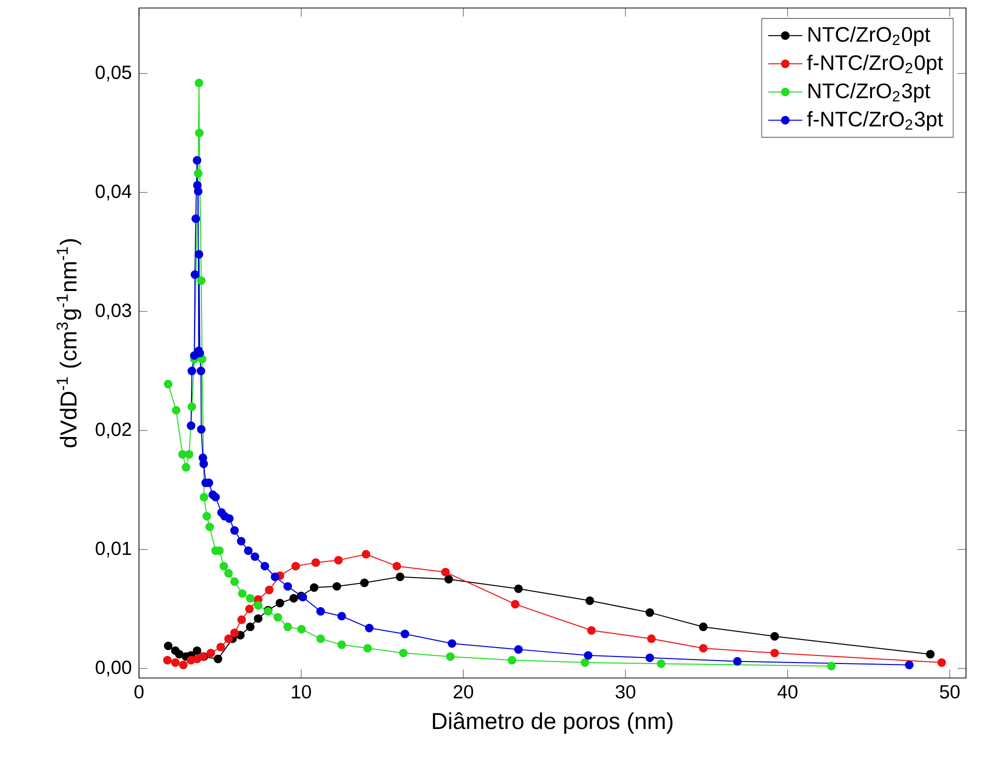 The image size is (984, 783). I want to click on x-tick-label: 40, so click(788, 692).